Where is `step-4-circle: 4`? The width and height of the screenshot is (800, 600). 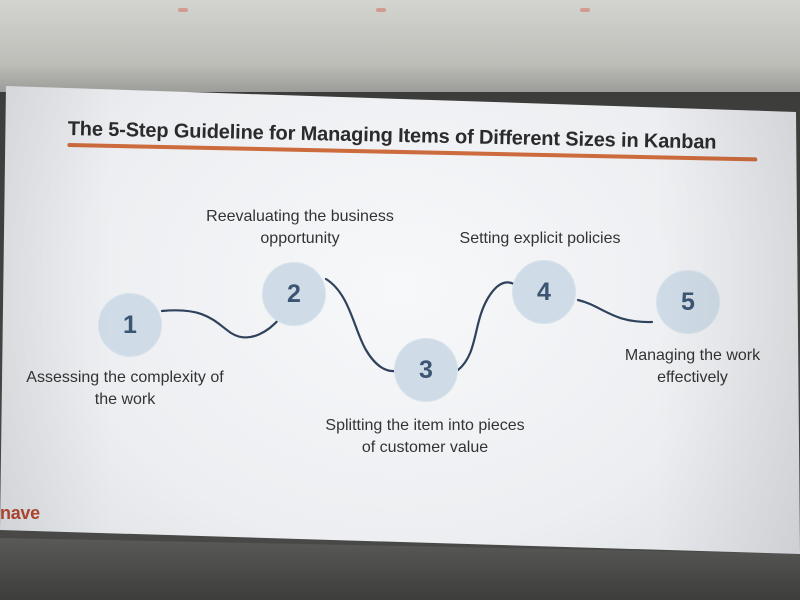
step-4-circle: 4 is located at coordinates (544, 292).